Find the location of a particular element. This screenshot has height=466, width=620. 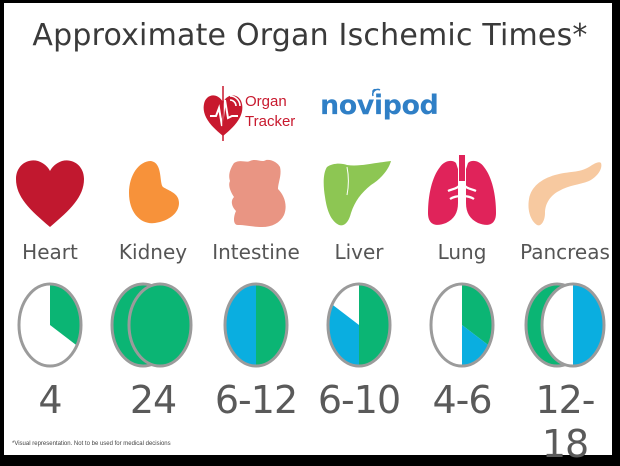

hours-heart: 4 is located at coordinates (50, 400).